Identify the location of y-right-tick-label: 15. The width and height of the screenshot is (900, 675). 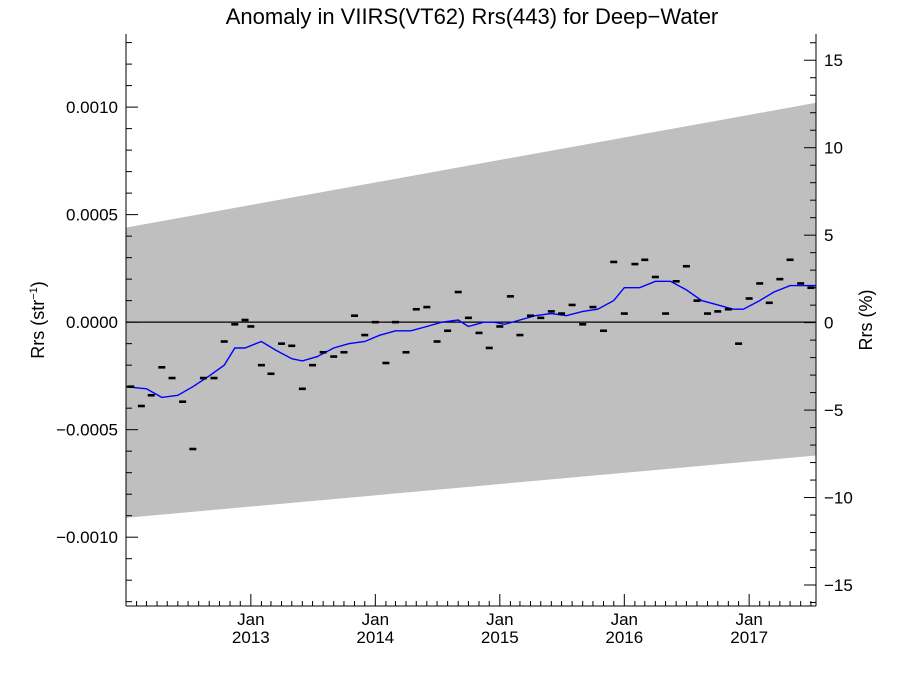
(833, 60).